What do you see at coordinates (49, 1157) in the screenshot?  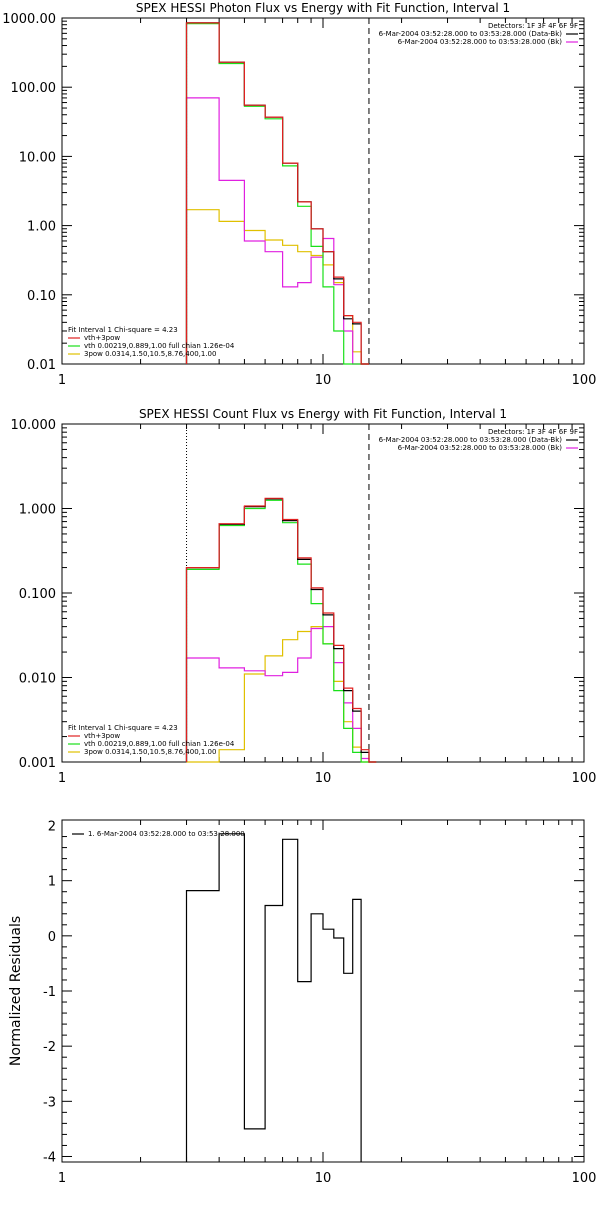 I see `y-tick-label: -4` at bounding box center [49, 1157].